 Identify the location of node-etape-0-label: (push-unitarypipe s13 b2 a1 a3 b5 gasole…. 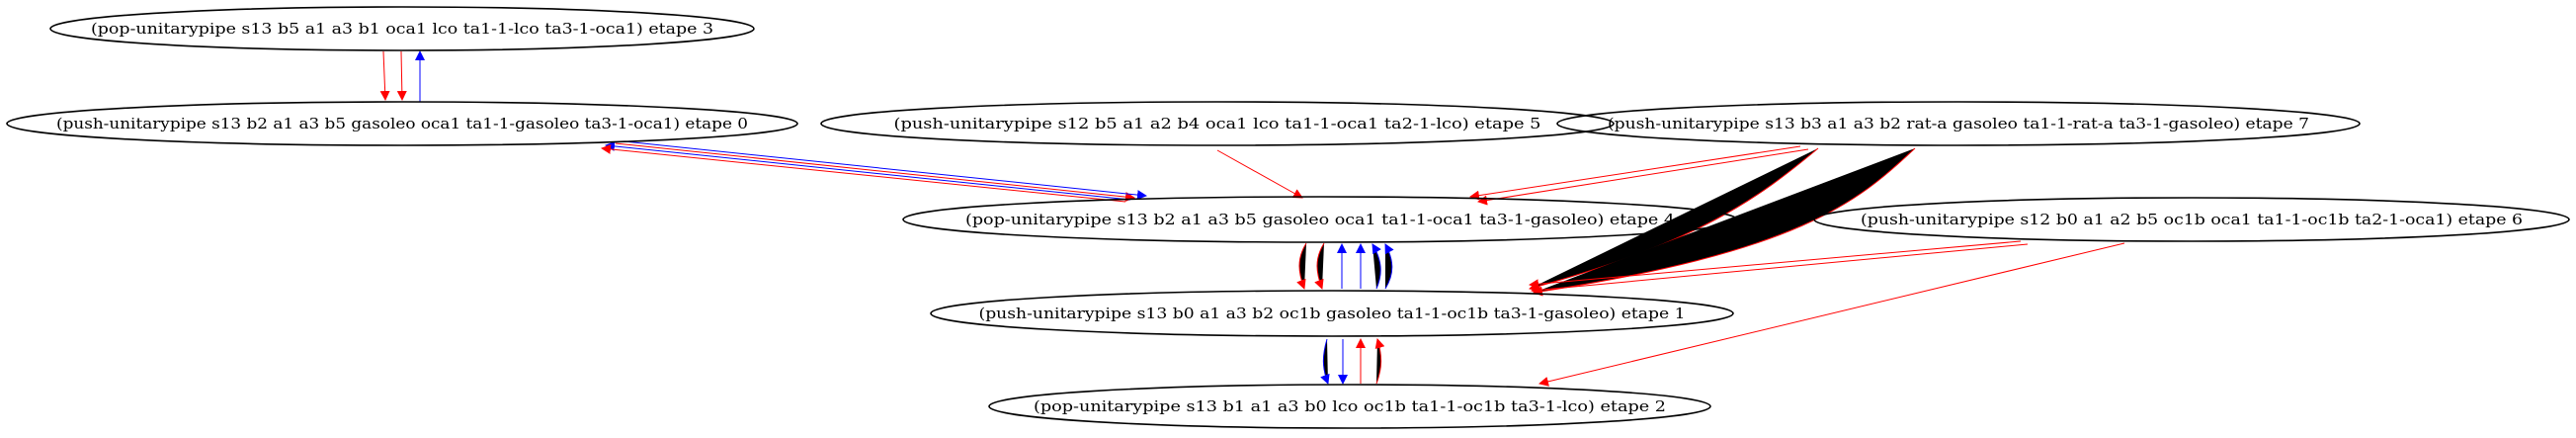
(402, 123).